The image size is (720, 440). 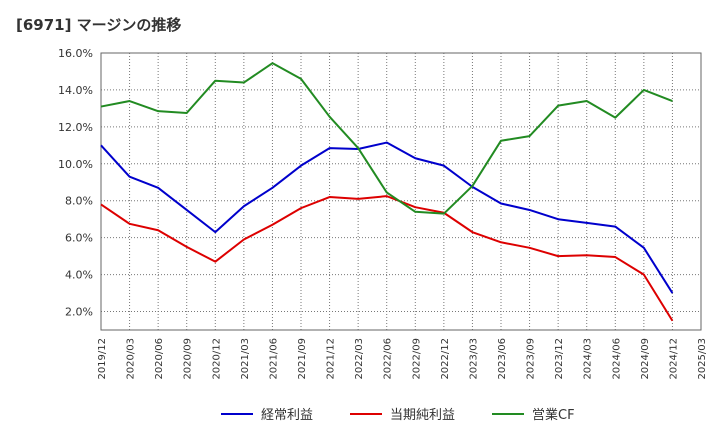 I want to click on y-tick-label: 16.0%, so click(x=75, y=53).